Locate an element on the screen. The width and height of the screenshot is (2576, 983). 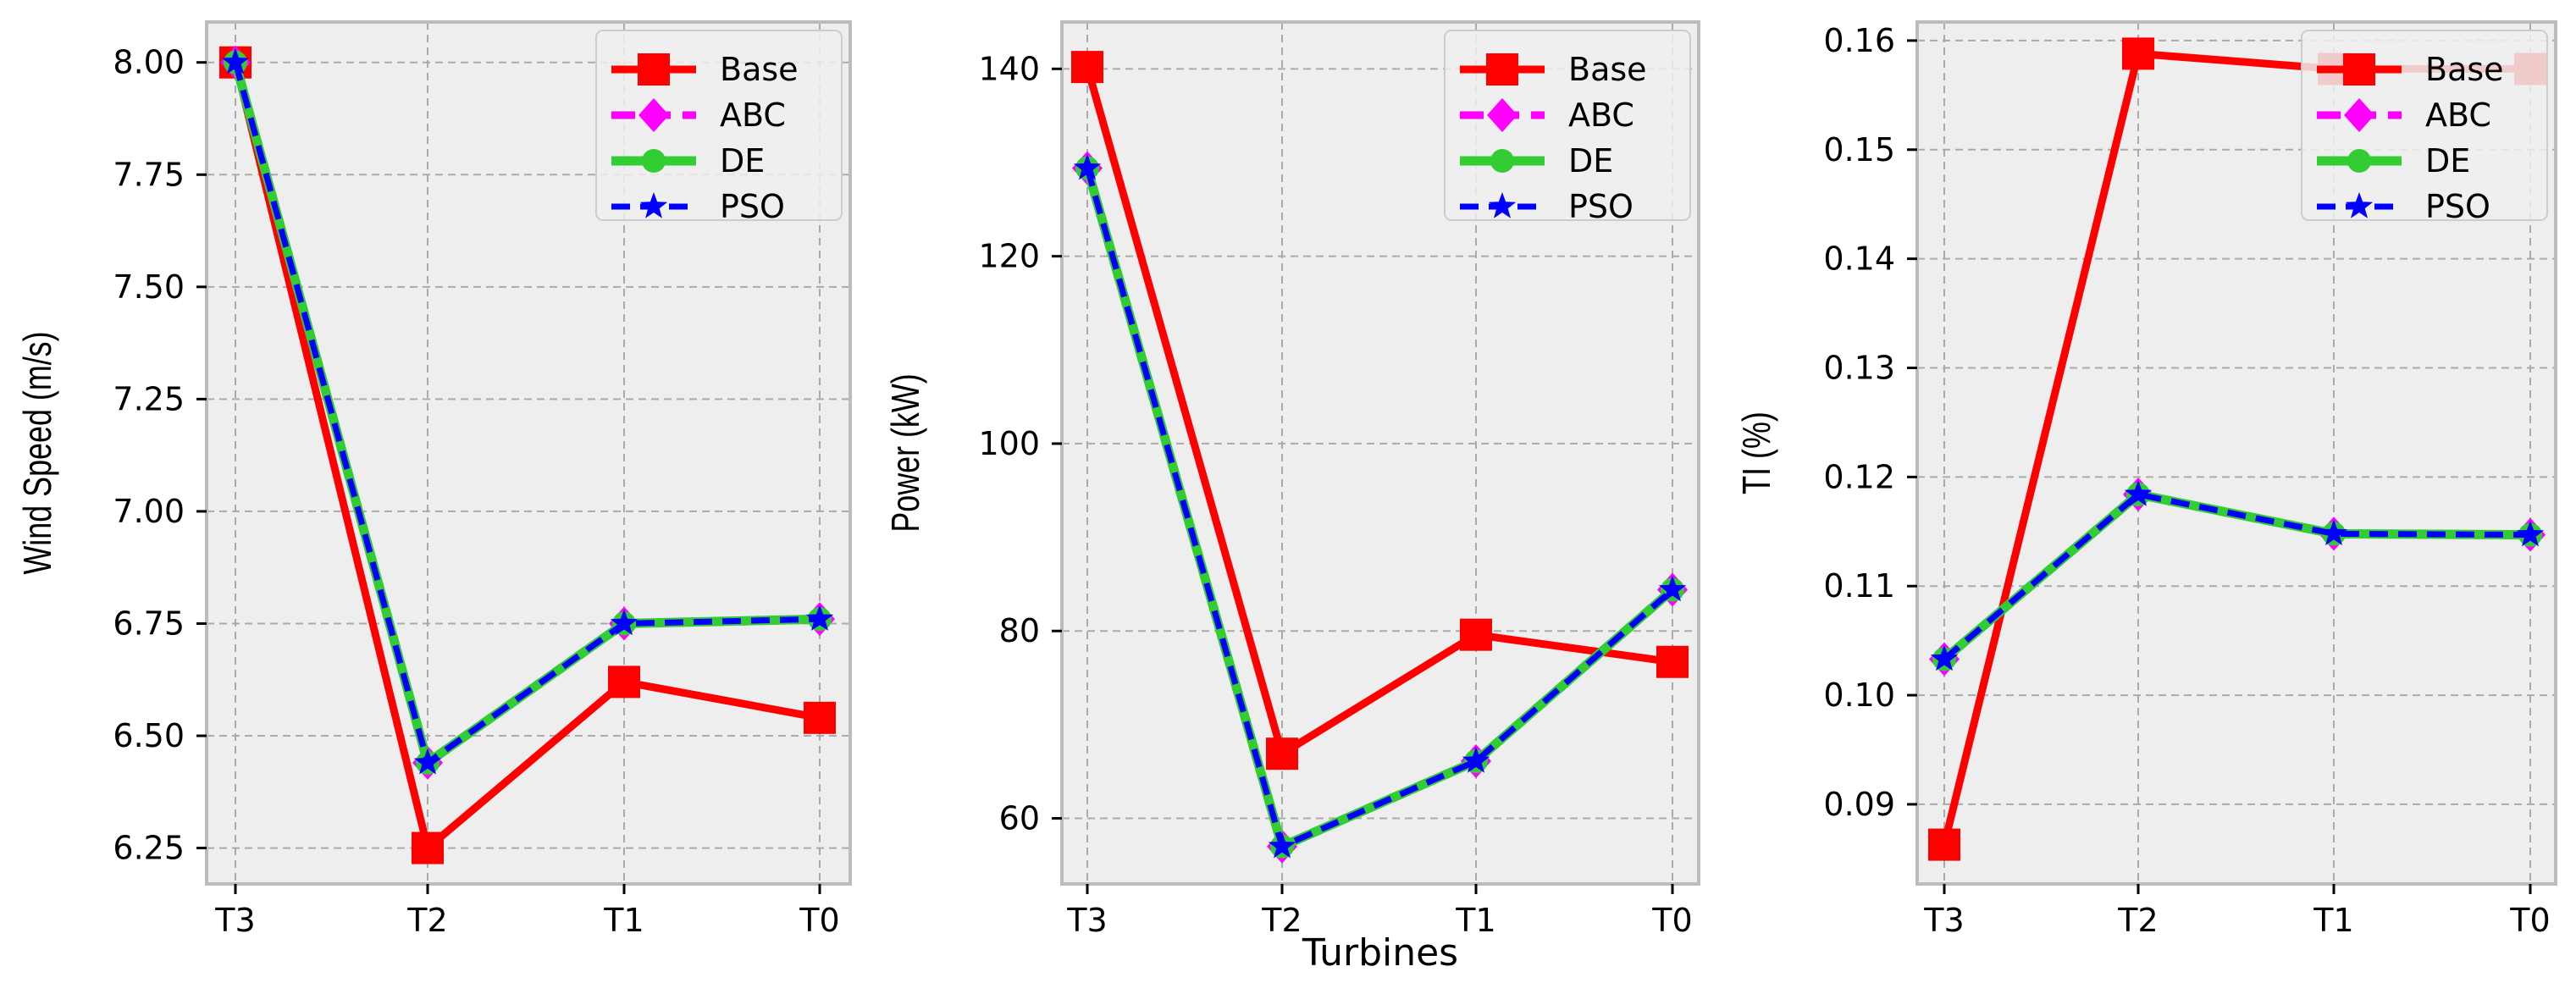
y-axis-label: TI (%) is located at coordinates (1756, 452).